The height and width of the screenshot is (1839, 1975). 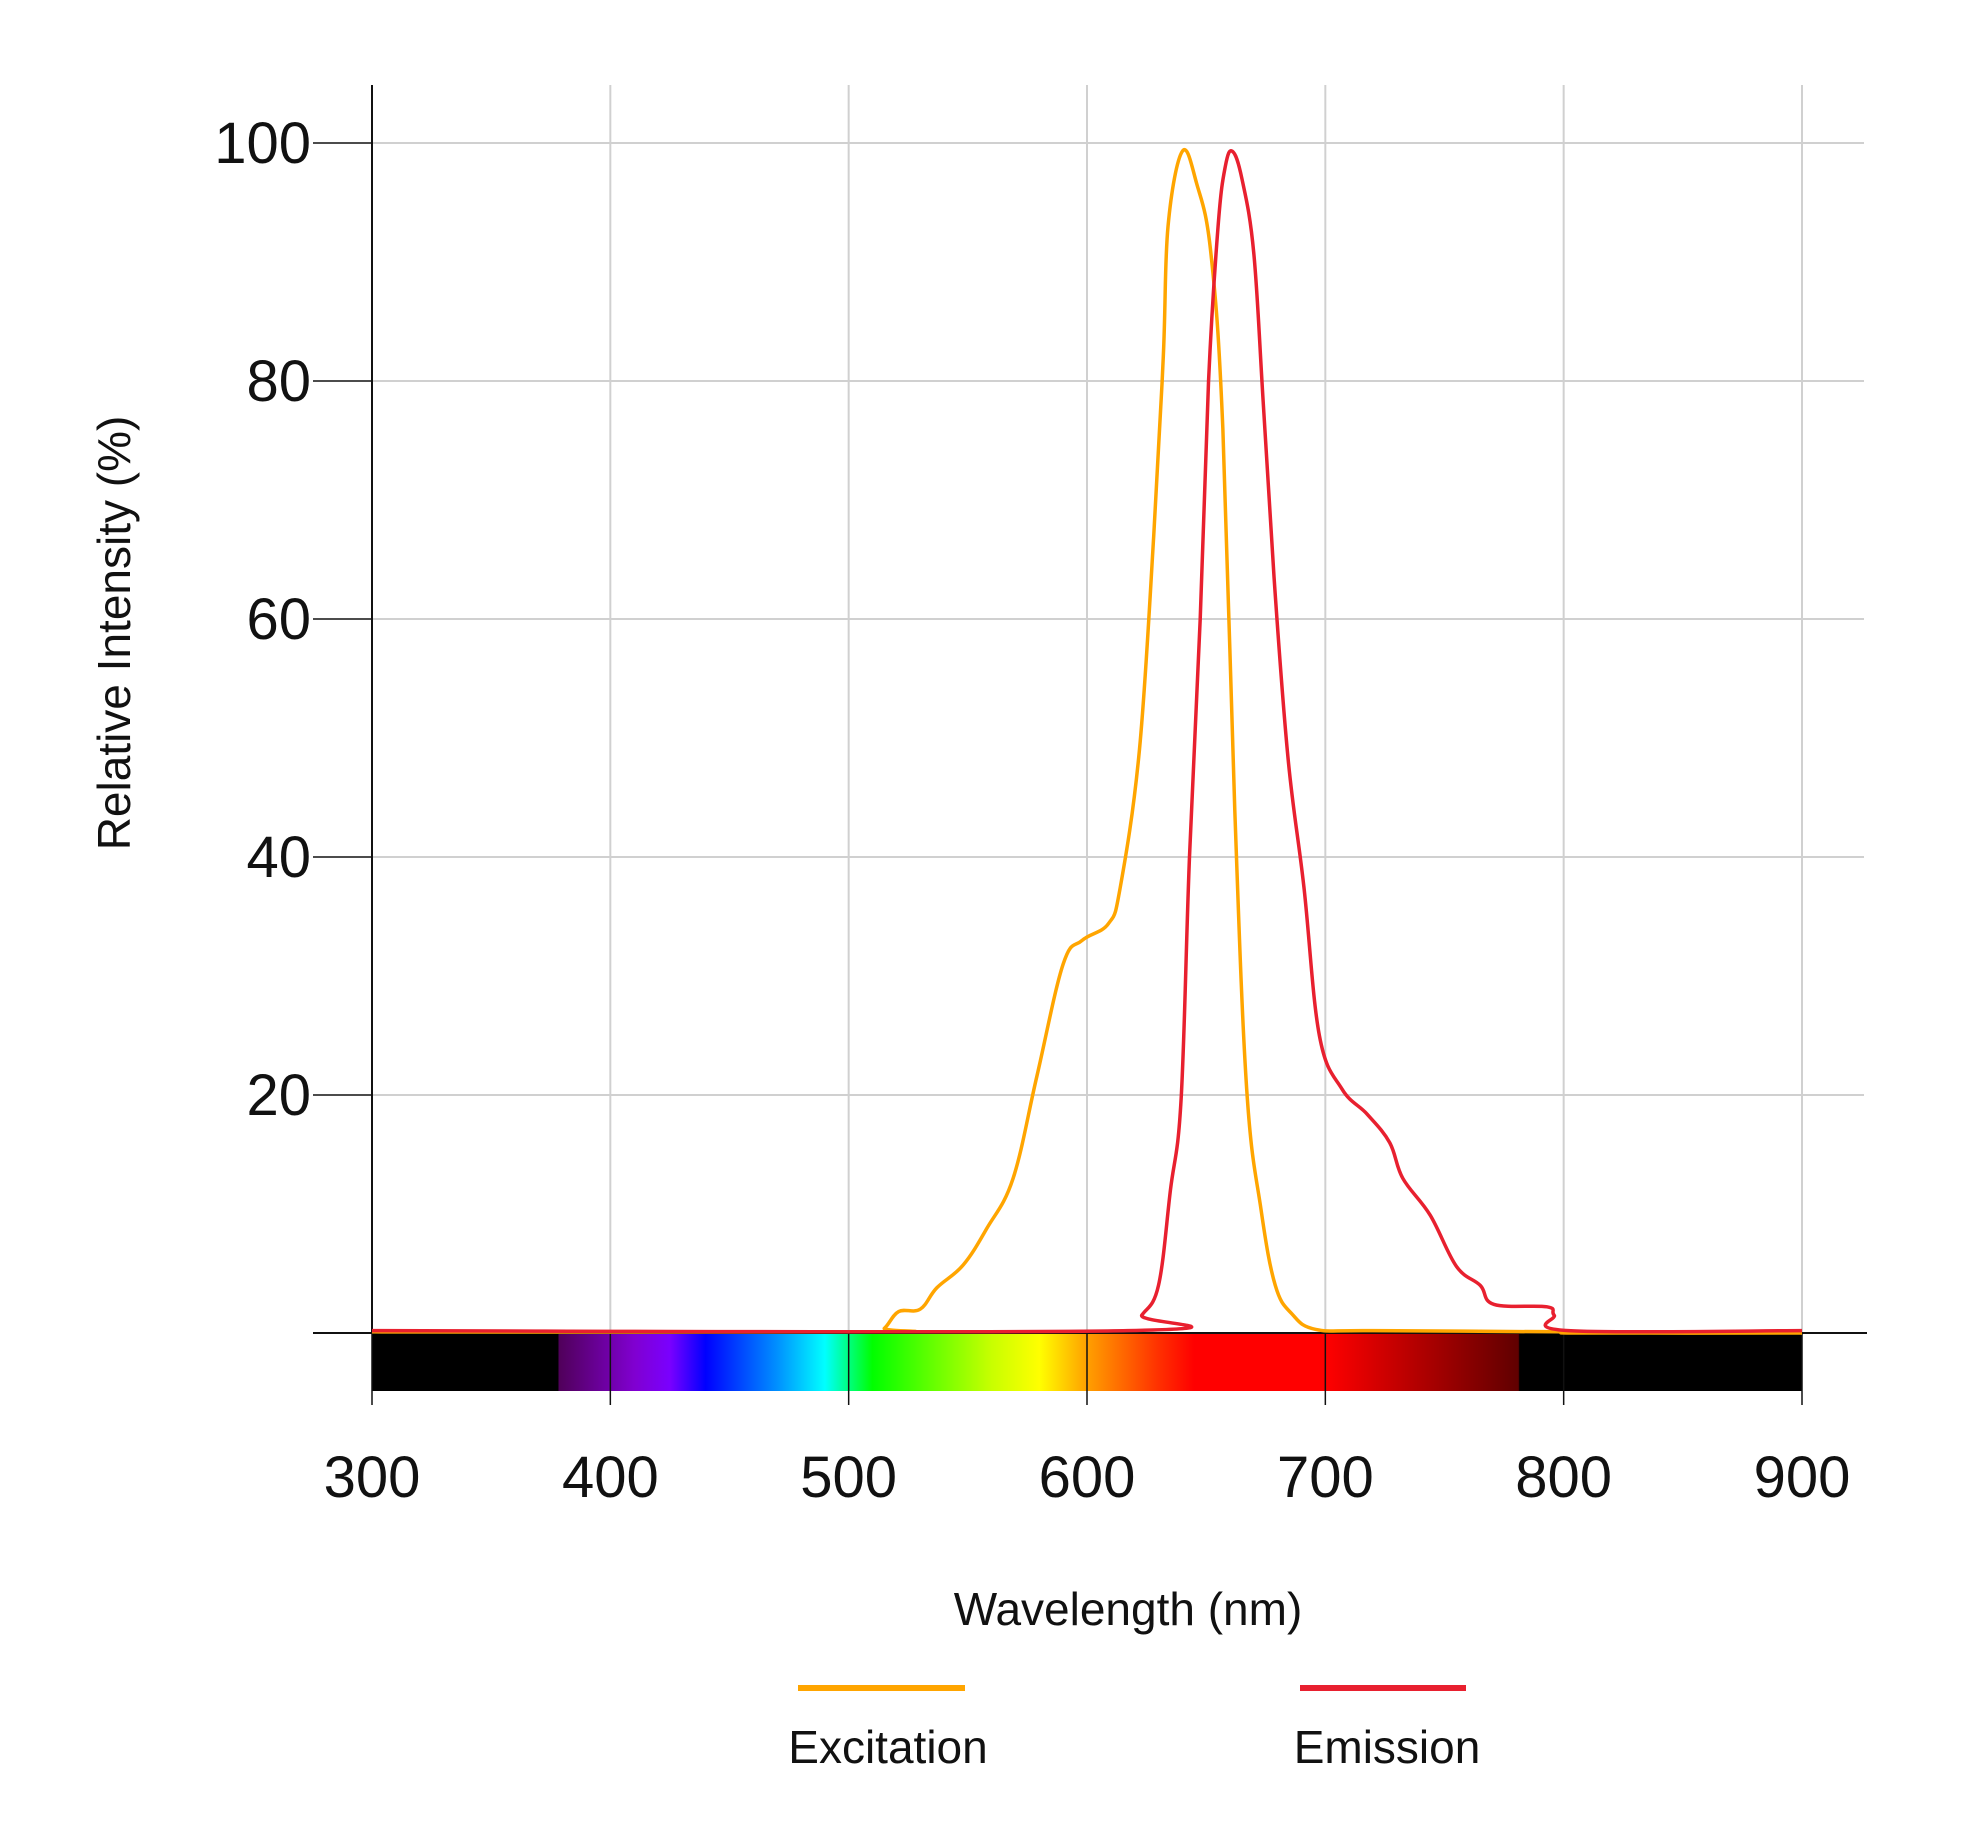 I want to click on legend: Excitation Emission, so click(x=1134, y=1729).